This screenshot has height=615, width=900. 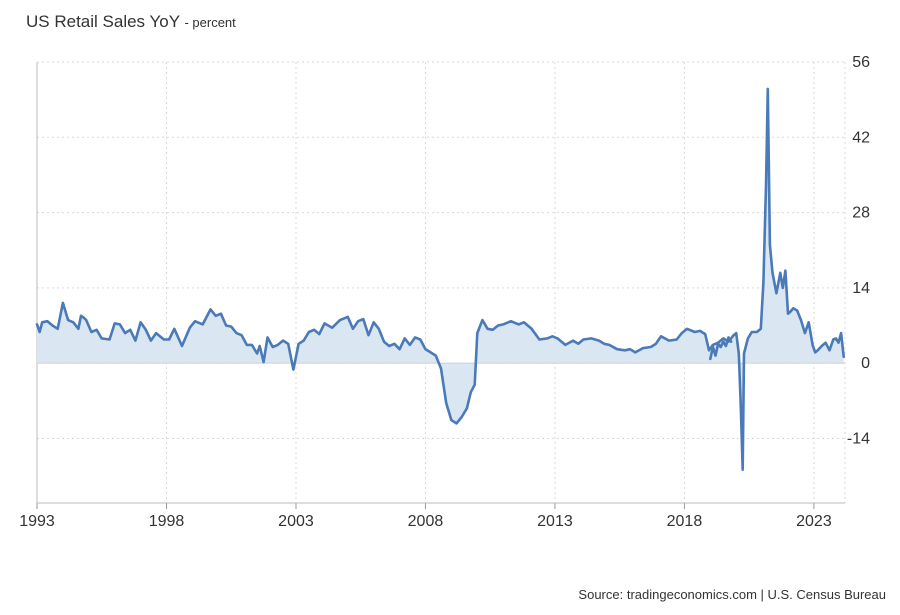 What do you see at coordinates (296, 521) in the screenshot?
I see `x-tick-label: 2003` at bounding box center [296, 521].